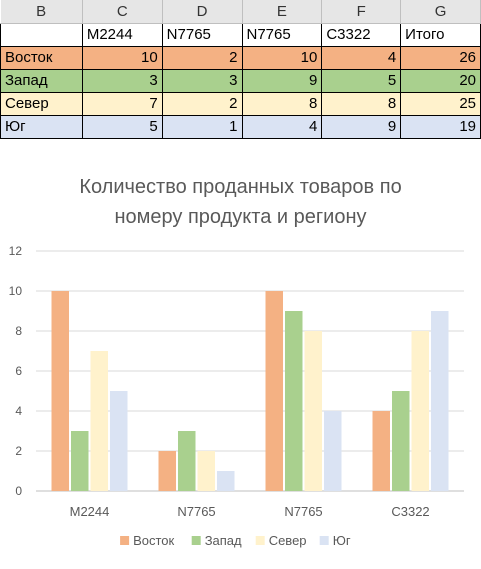 This screenshot has width=481, height=569. I want to click on total-cell: 26, so click(440, 58).